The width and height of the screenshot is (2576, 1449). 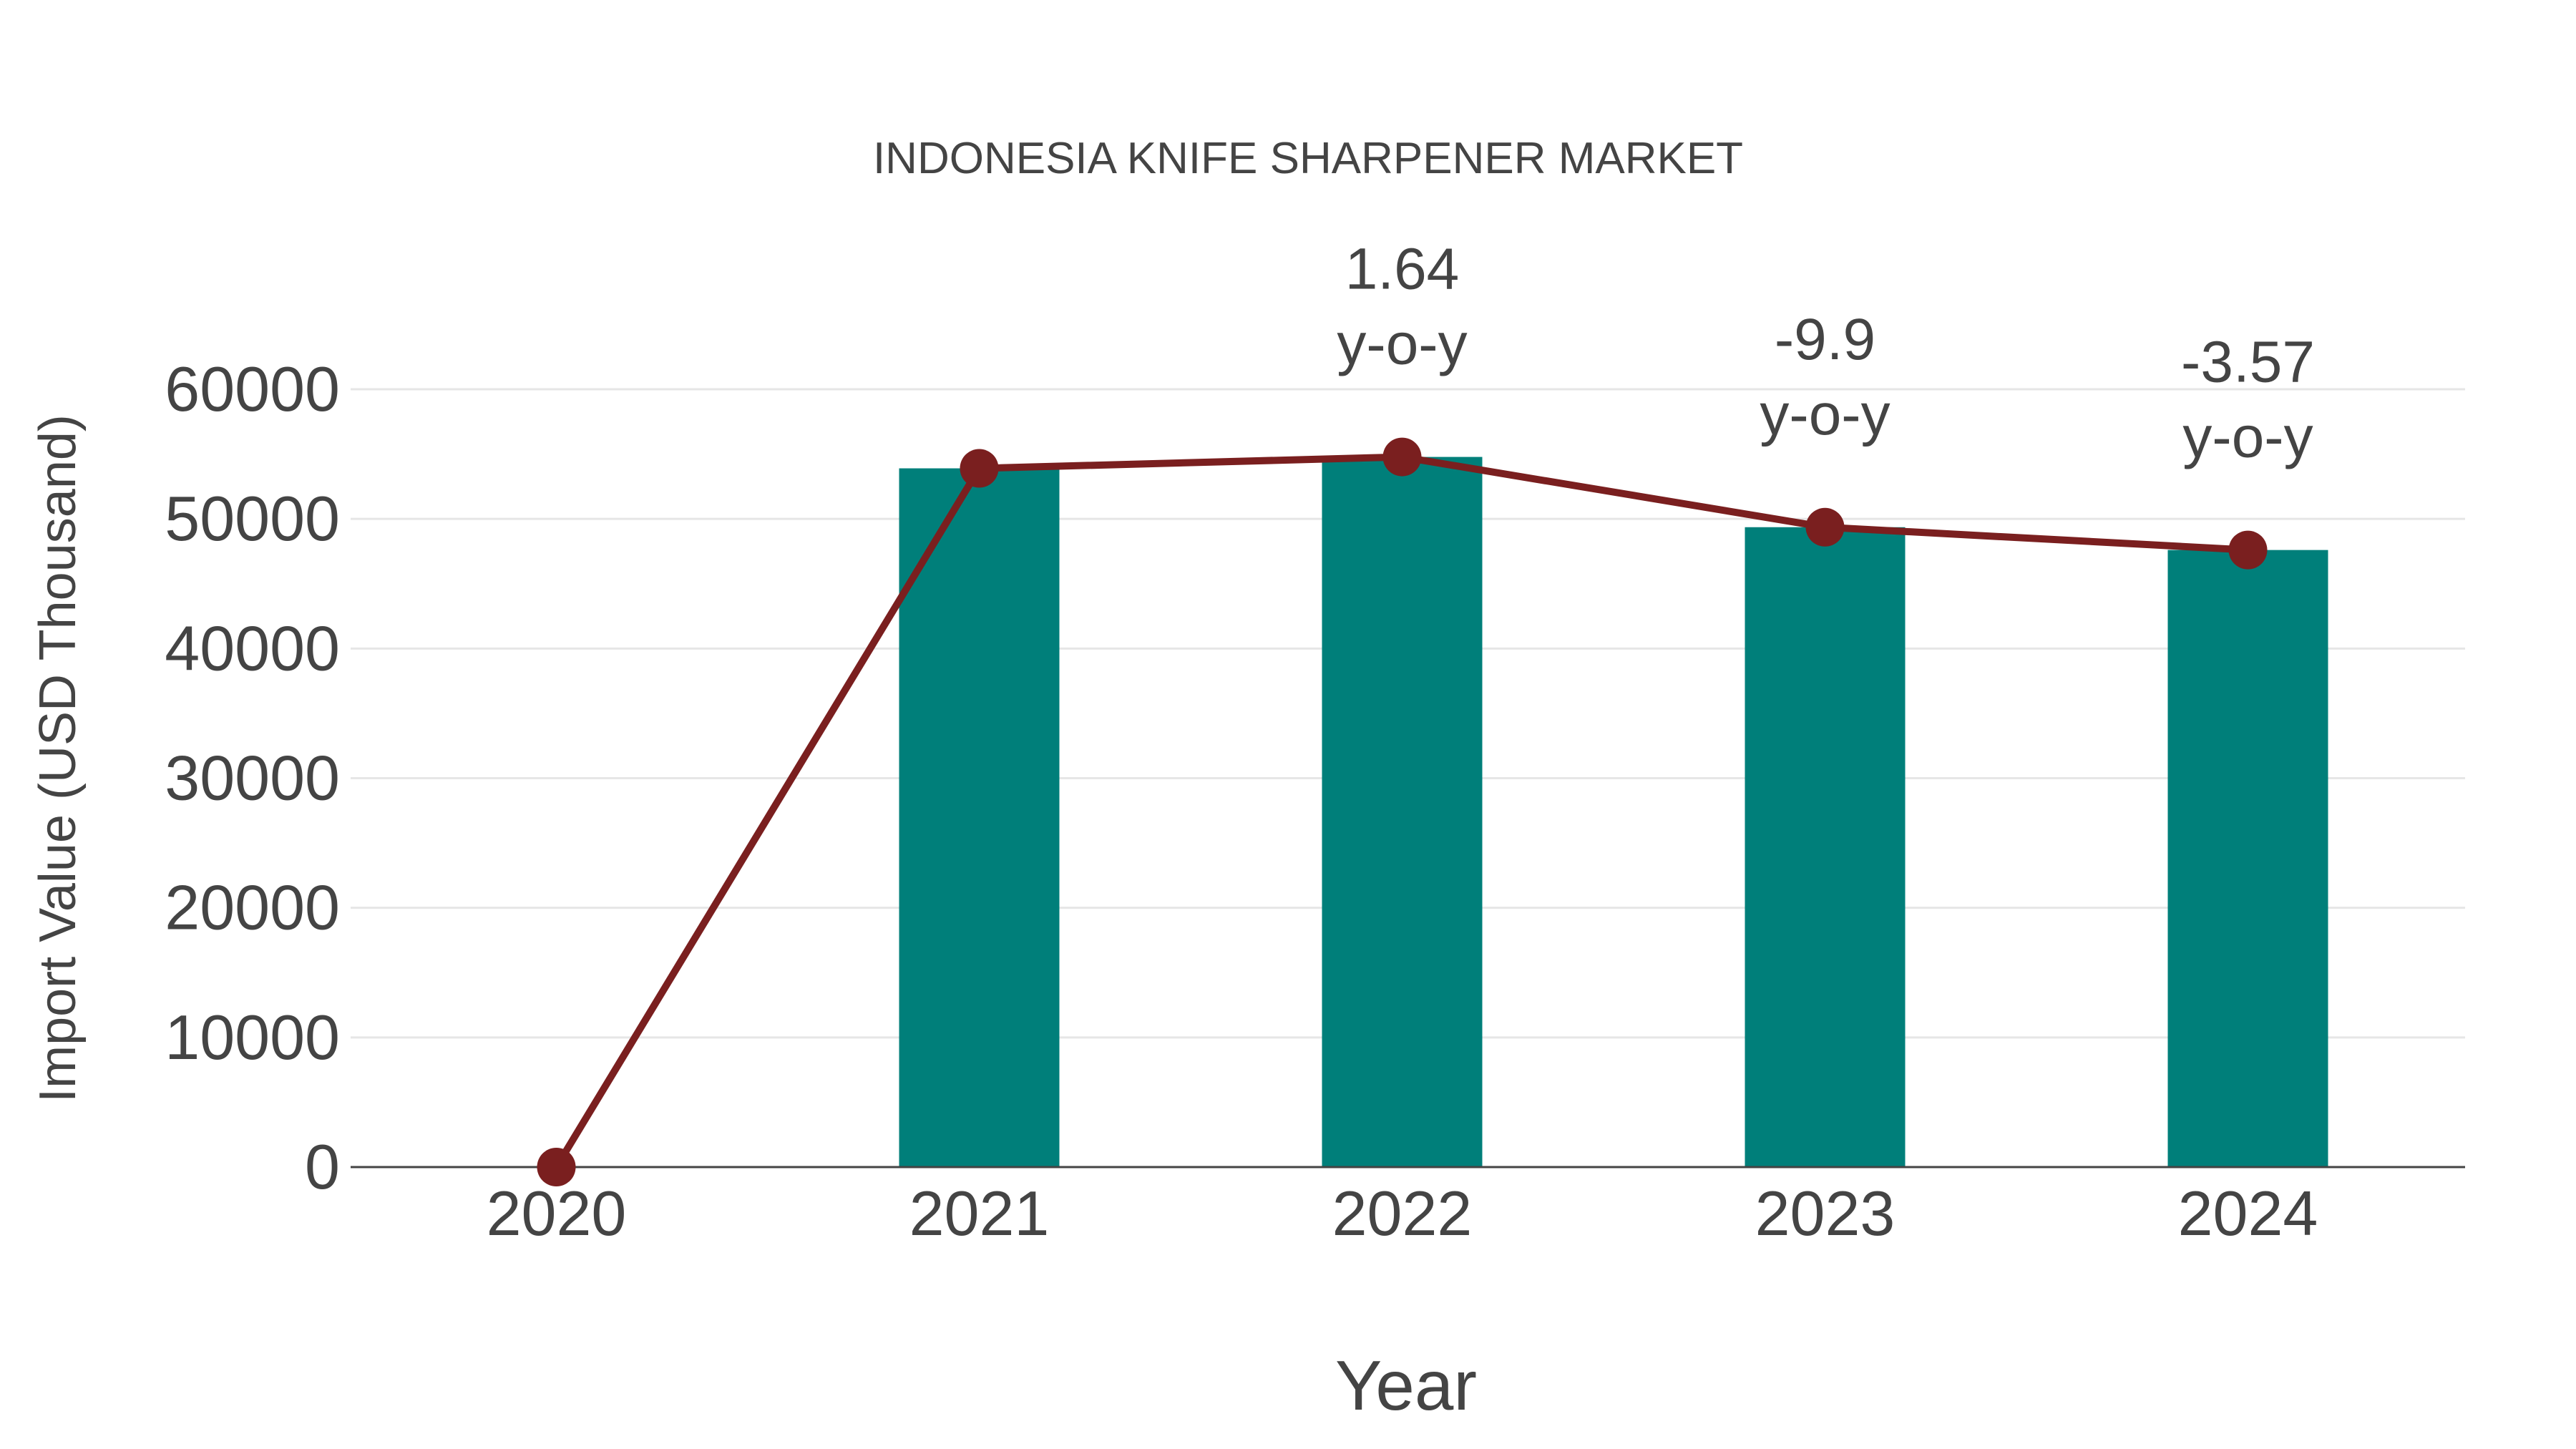 What do you see at coordinates (556, 1167) in the screenshot?
I see `line-marker-2020` at bounding box center [556, 1167].